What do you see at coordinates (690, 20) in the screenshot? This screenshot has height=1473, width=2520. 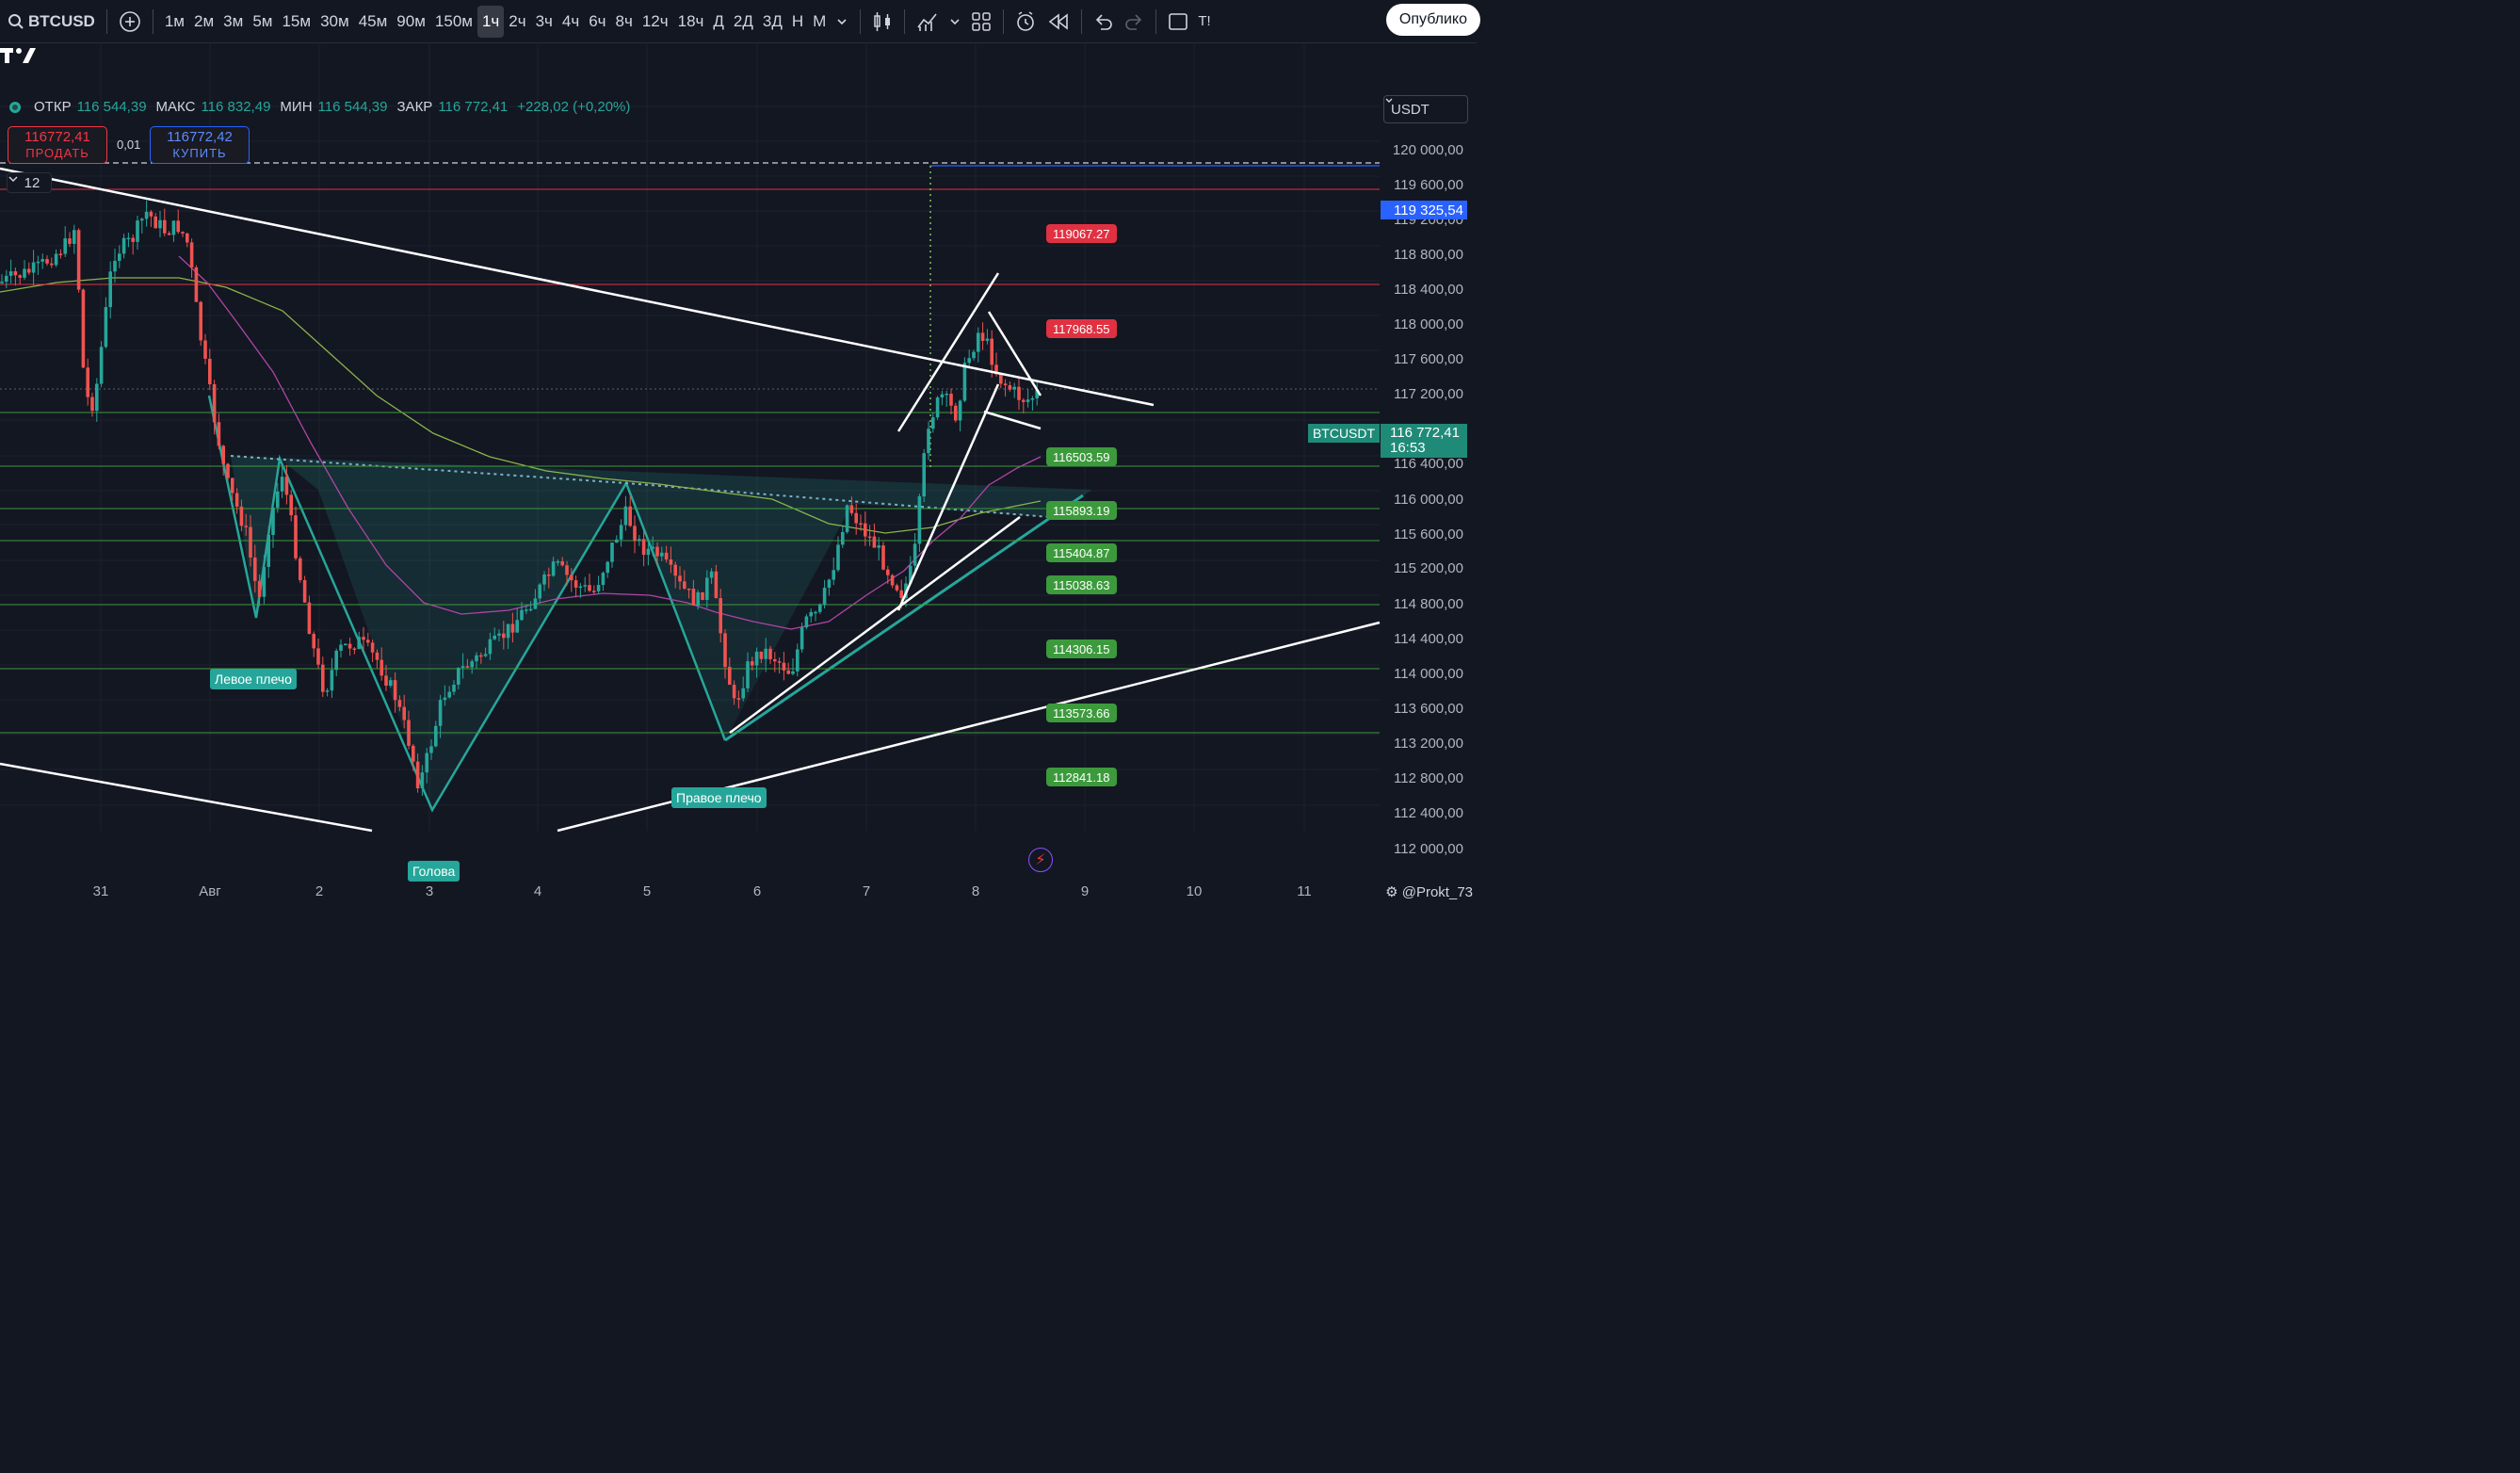 I see `interval-button: 18ч` at bounding box center [690, 20].